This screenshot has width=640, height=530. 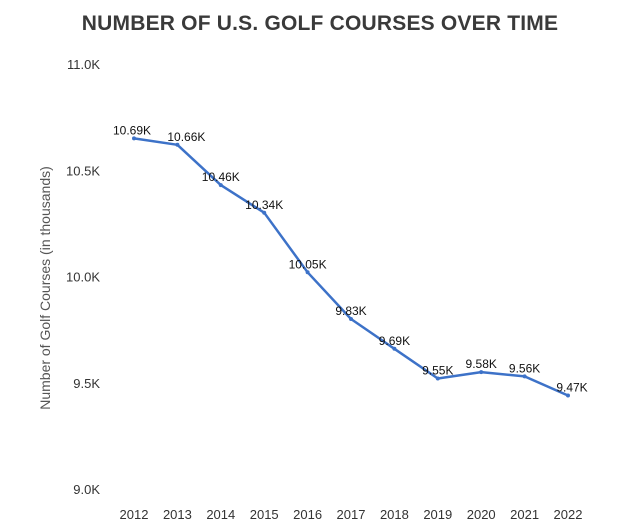 What do you see at coordinates (186, 137) in the screenshot?
I see `data-label: 10.66K` at bounding box center [186, 137].